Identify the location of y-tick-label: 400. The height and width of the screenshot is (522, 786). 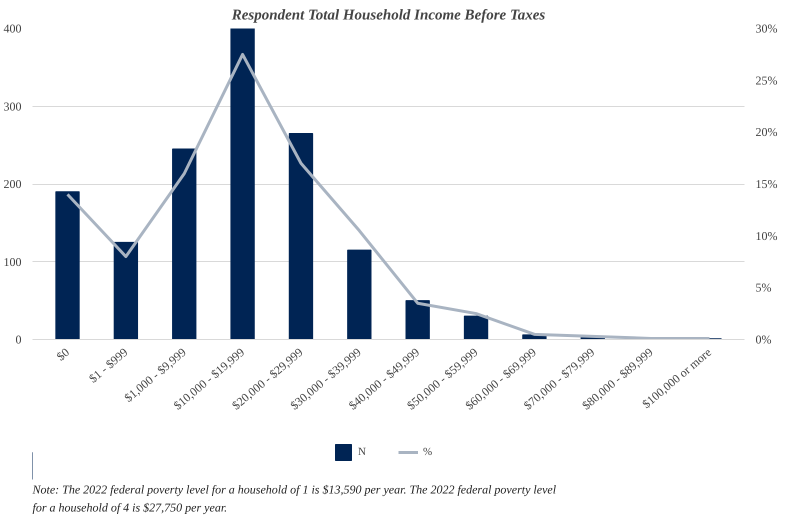
(13, 29).